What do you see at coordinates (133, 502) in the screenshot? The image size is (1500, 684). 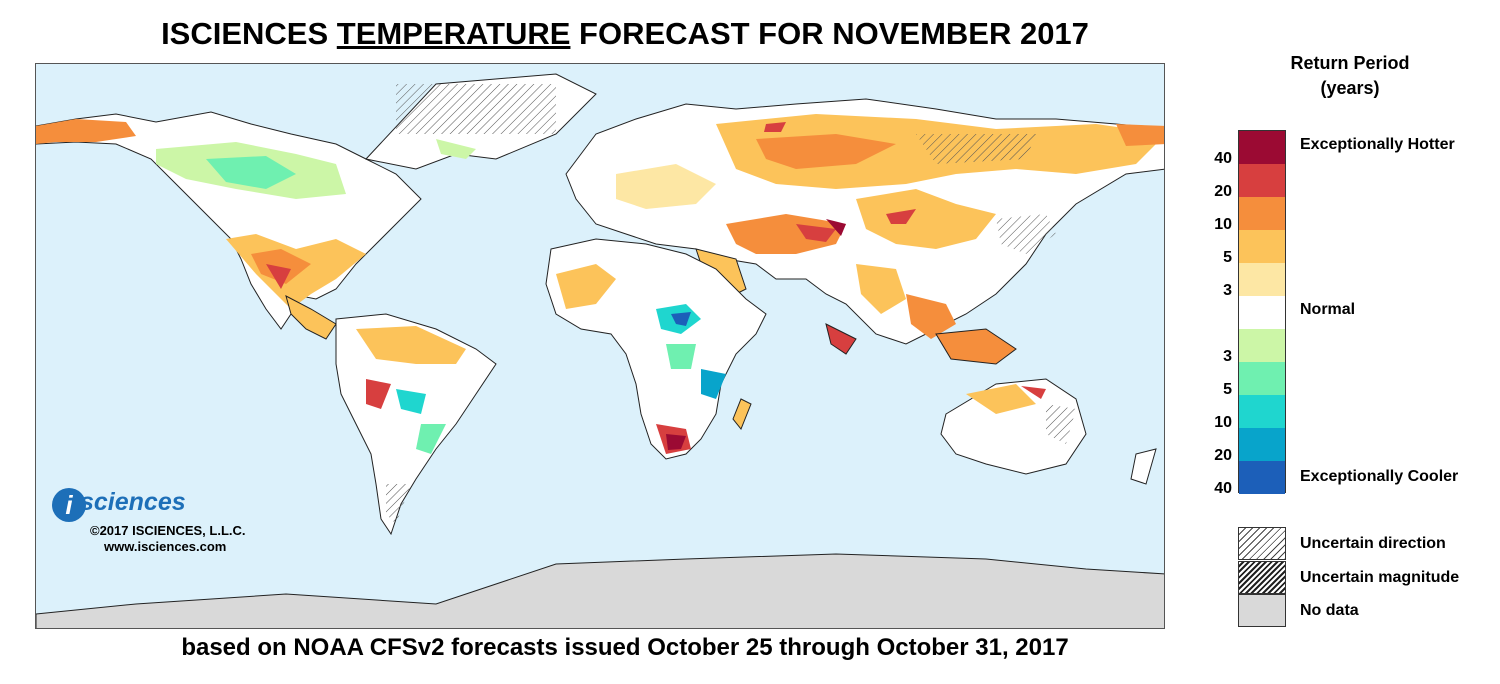 I see `logo-wordmark: sciences` at bounding box center [133, 502].